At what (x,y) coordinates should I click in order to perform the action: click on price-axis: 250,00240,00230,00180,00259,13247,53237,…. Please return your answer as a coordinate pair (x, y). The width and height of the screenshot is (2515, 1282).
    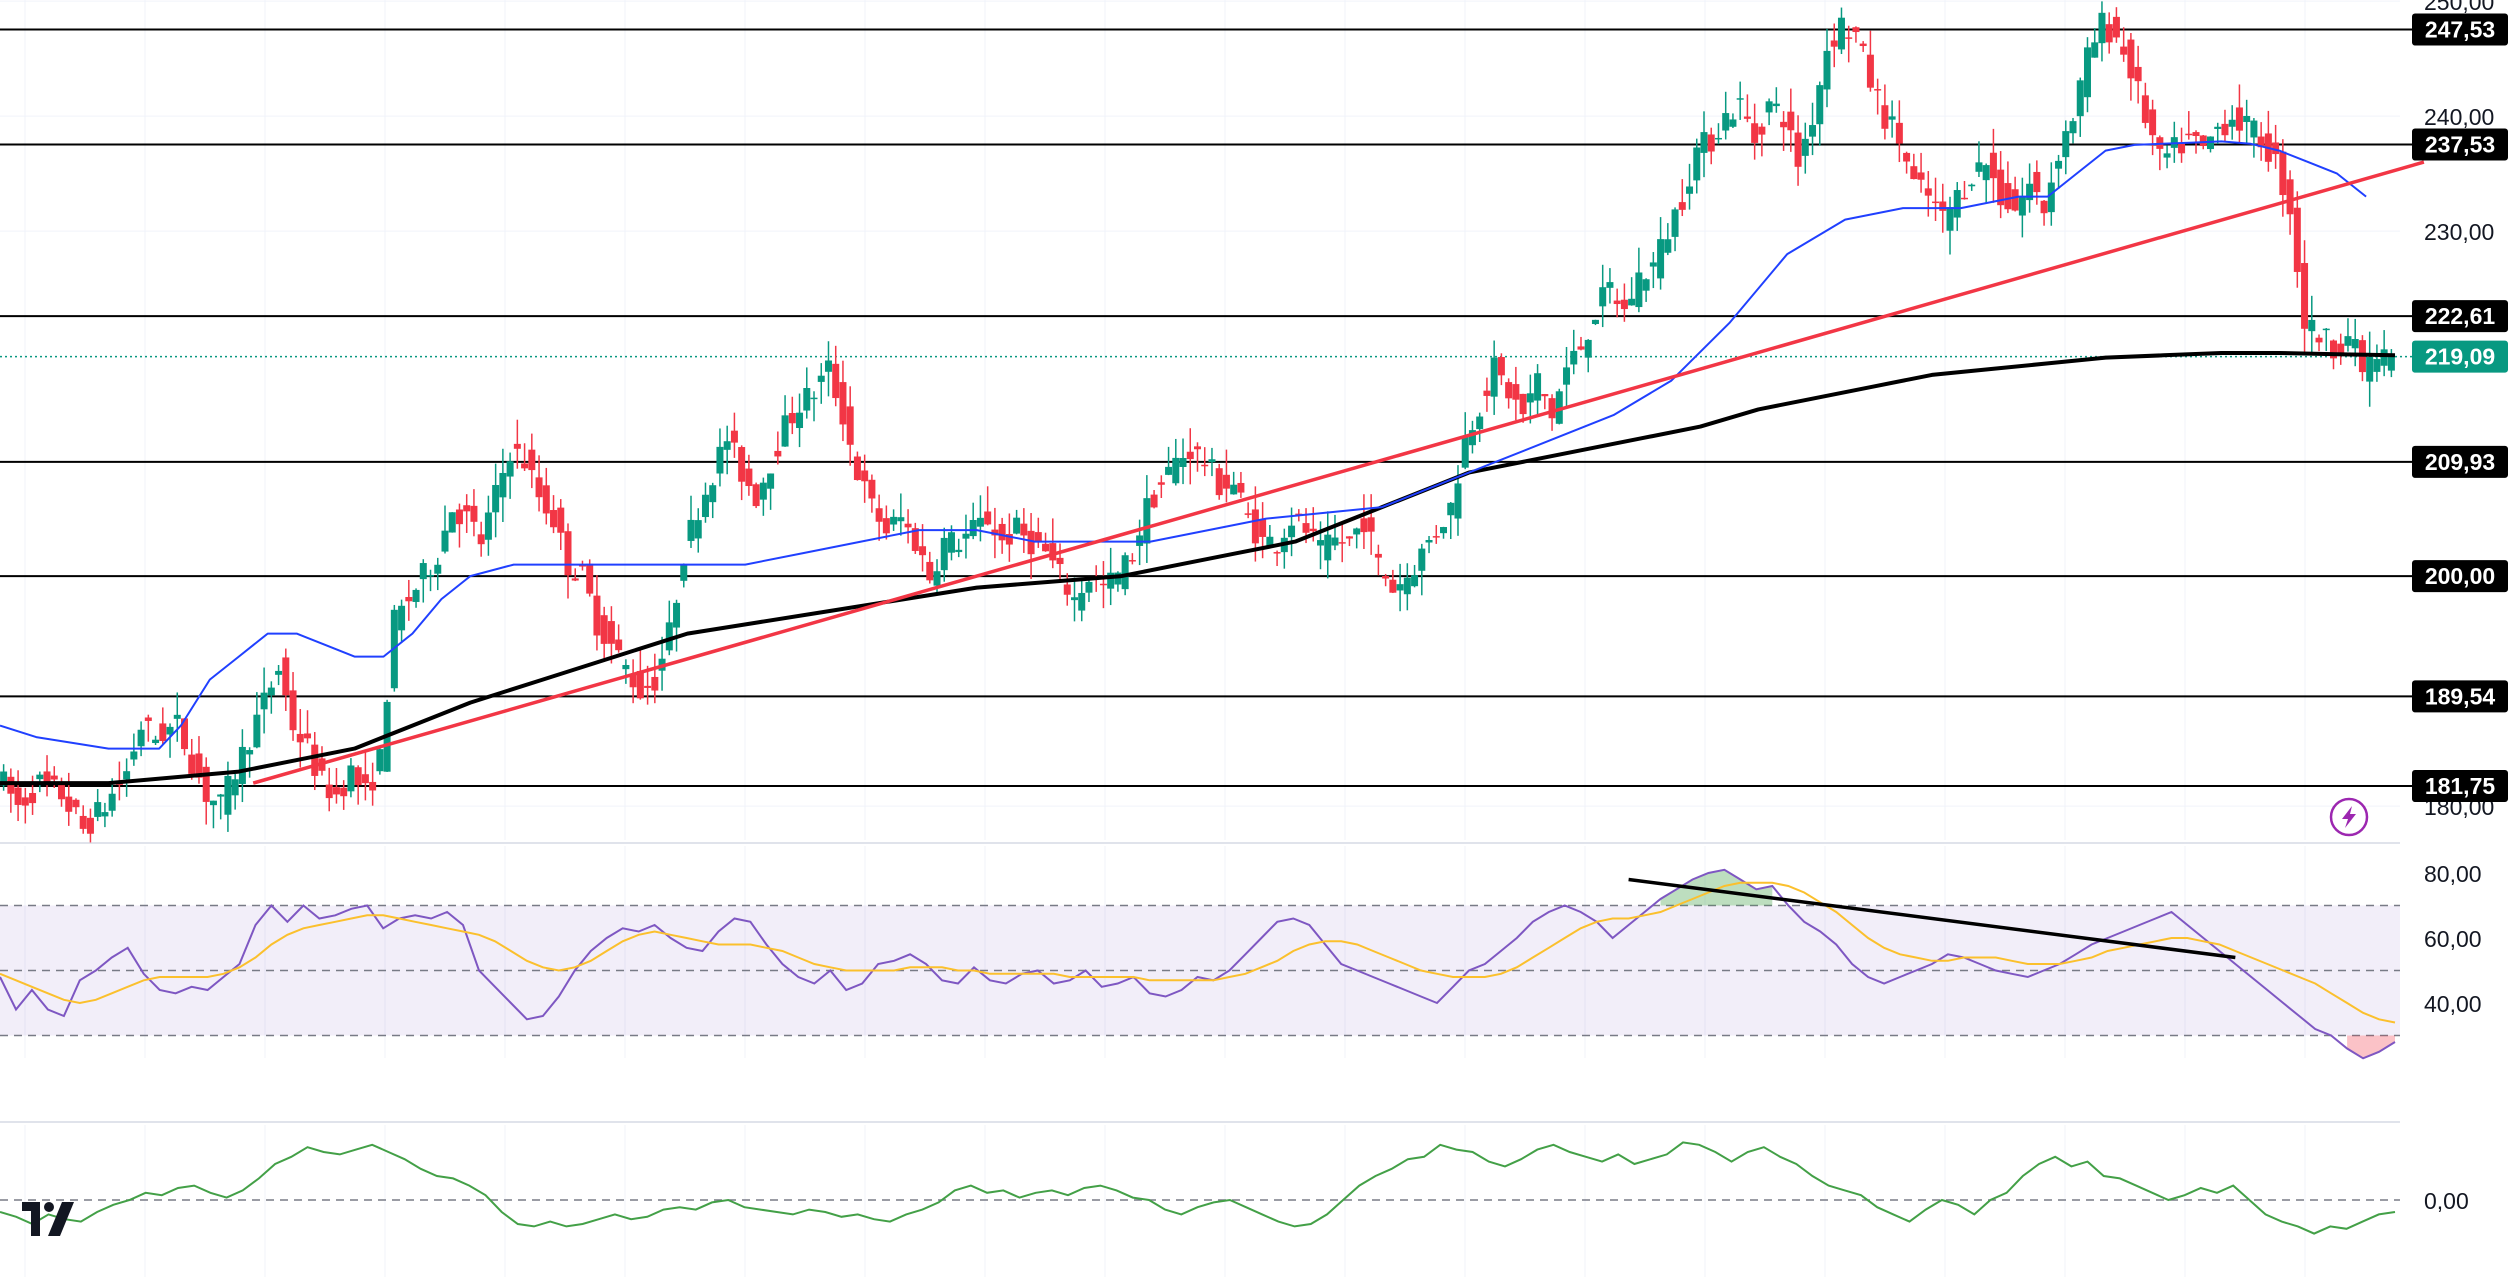
    Looking at the image, I should click on (2460, 607).